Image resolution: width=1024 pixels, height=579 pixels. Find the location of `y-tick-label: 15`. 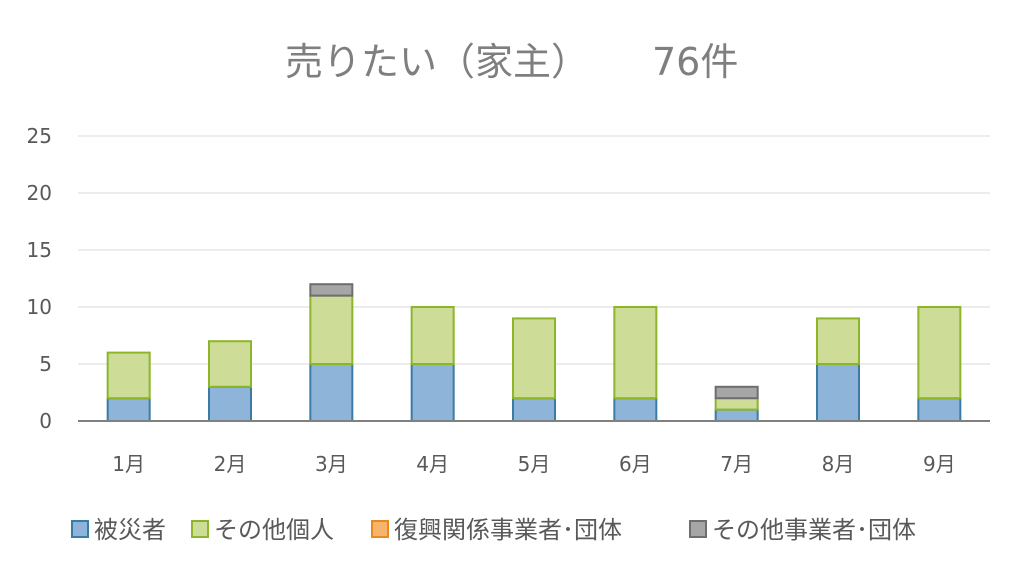

y-tick-label: 15 is located at coordinates (39, 250).